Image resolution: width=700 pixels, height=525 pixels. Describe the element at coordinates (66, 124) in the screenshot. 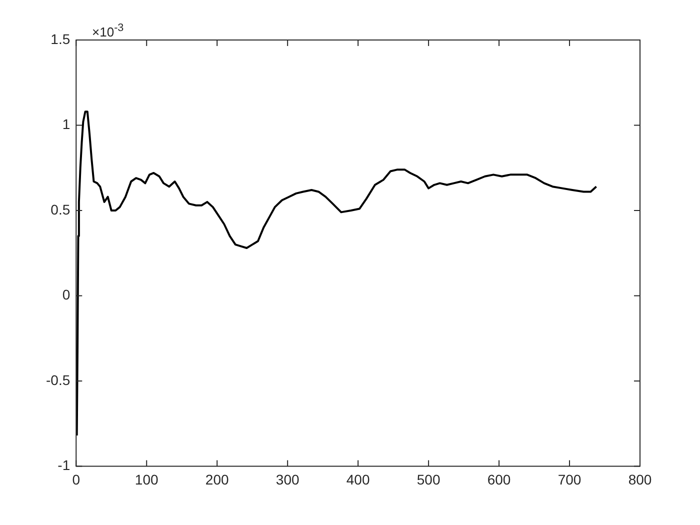

I see `y-tick-label: 1` at that location.